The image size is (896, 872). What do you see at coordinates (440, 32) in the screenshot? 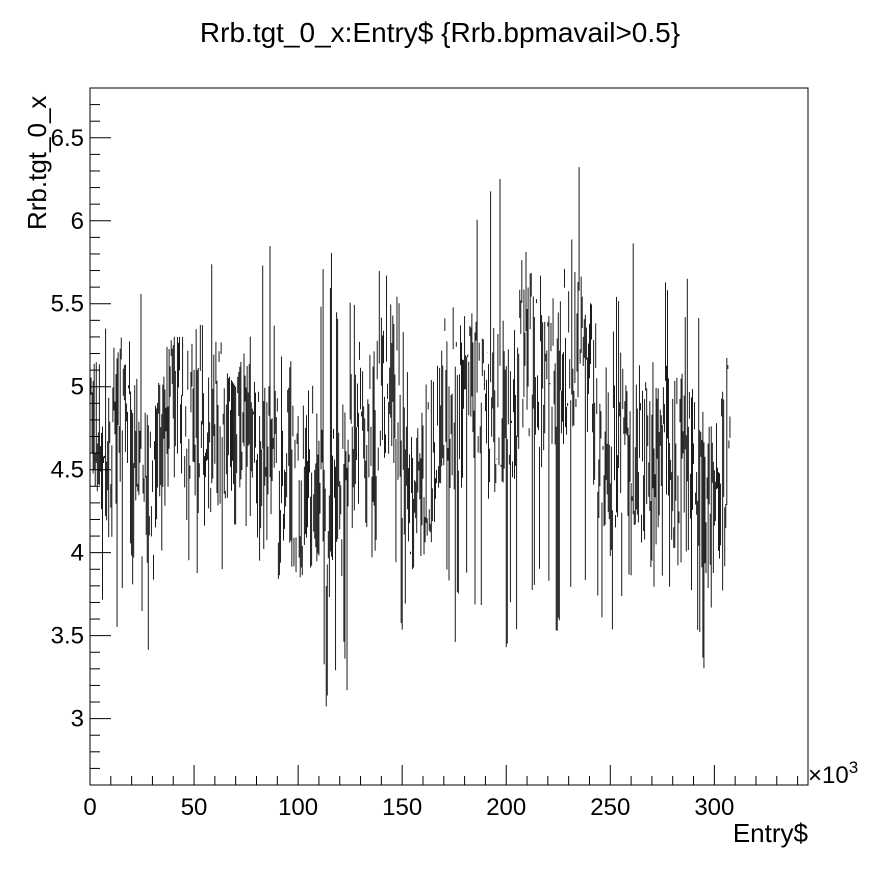
I see `chart-title: Rrb.tgt_0_x:Entry$ {Rrb.bpmavail>0.5}` at bounding box center [440, 32].